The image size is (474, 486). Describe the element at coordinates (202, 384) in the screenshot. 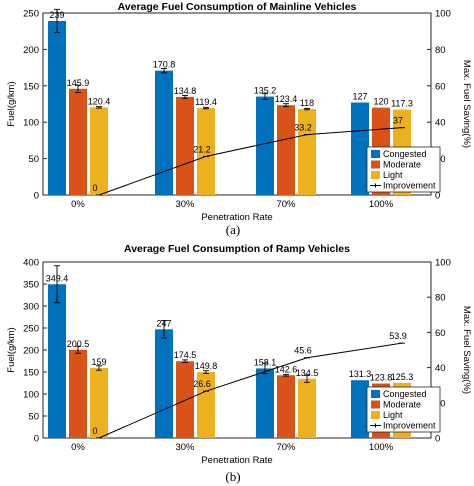

I see `improvement-data-label: 26.6` at that location.